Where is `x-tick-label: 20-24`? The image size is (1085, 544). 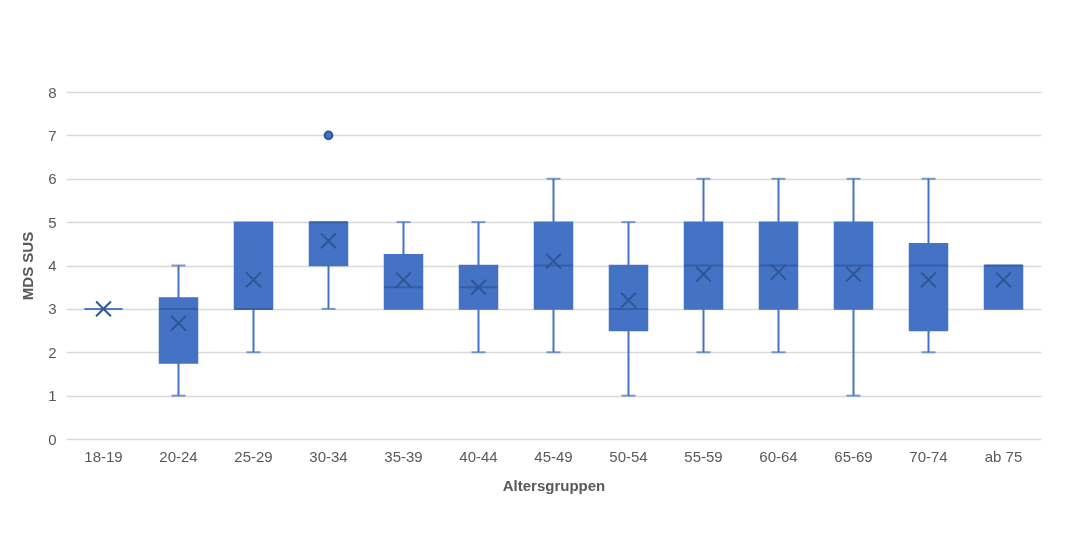 x-tick-label: 20-24 is located at coordinates (178, 456).